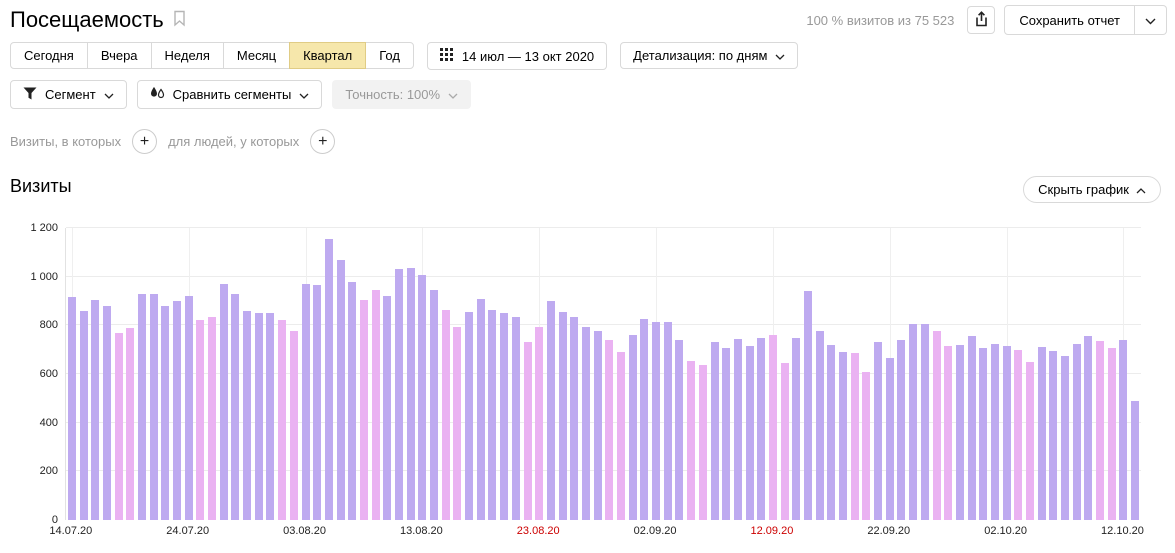  Describe the element at coordinates (1069, 20) in the screenshot. I see `save-report-button: Сохранить отчет` at that location.